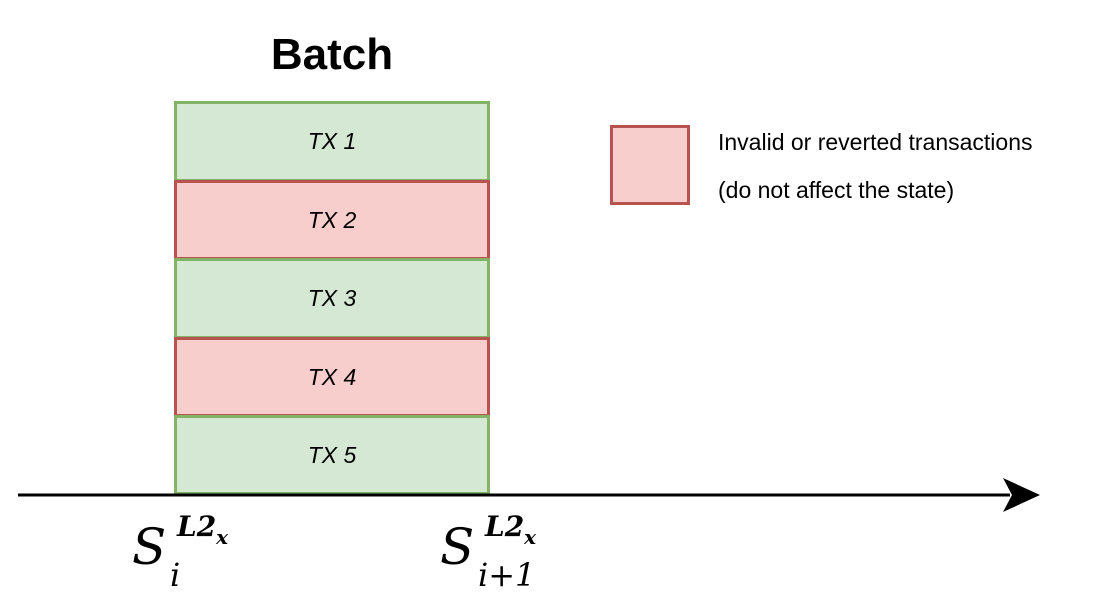 The height and width of the screenshot is (602, 1118). Describe the element at coordinates (650, 165) in the screenshot. I see `legend-swatch` at that location.